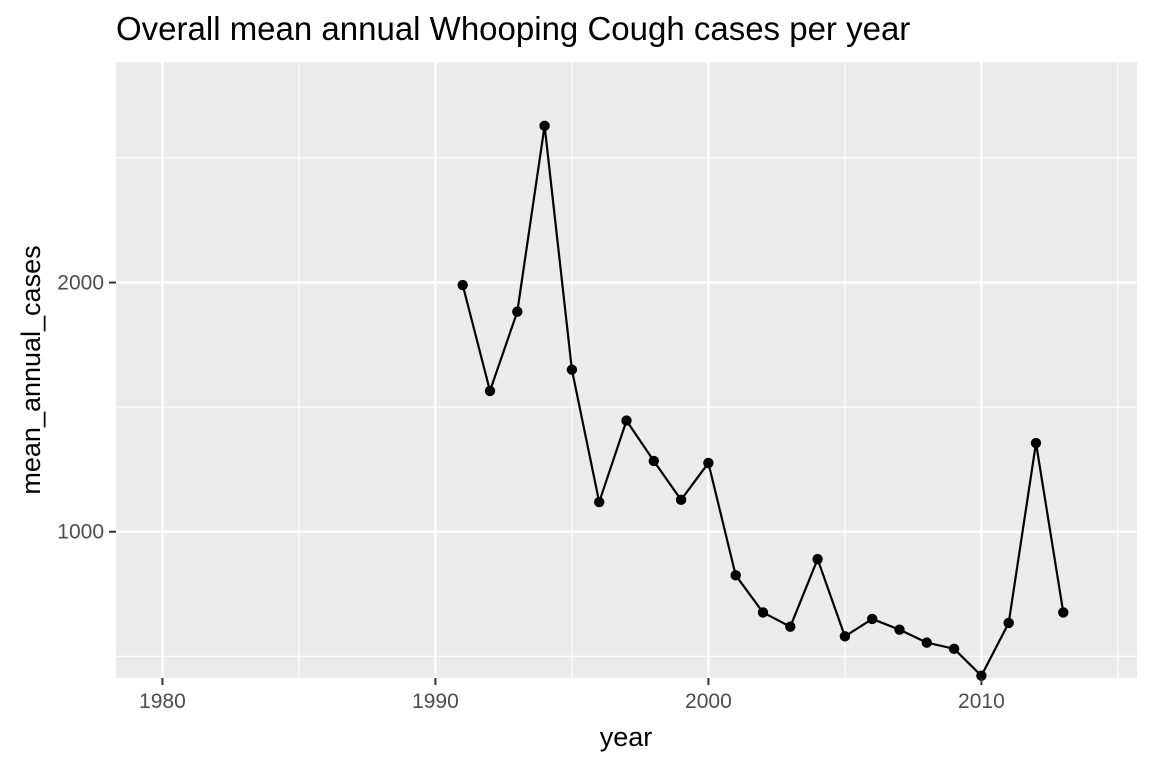 The width and height of the screenshot is (1152, 768). I want to click on x-tick-label: 1980, so click(162, 701).